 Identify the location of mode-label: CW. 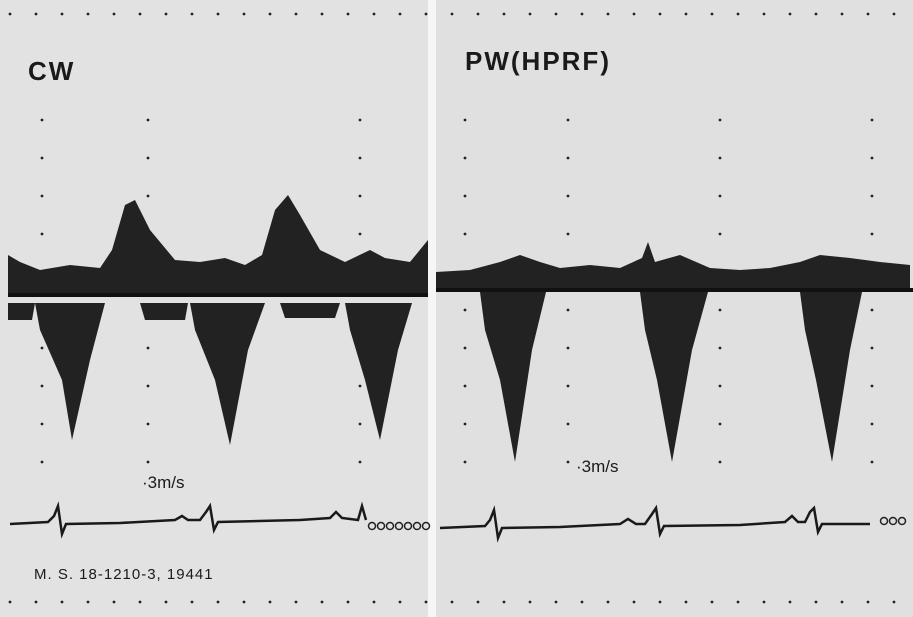
(51, 71).